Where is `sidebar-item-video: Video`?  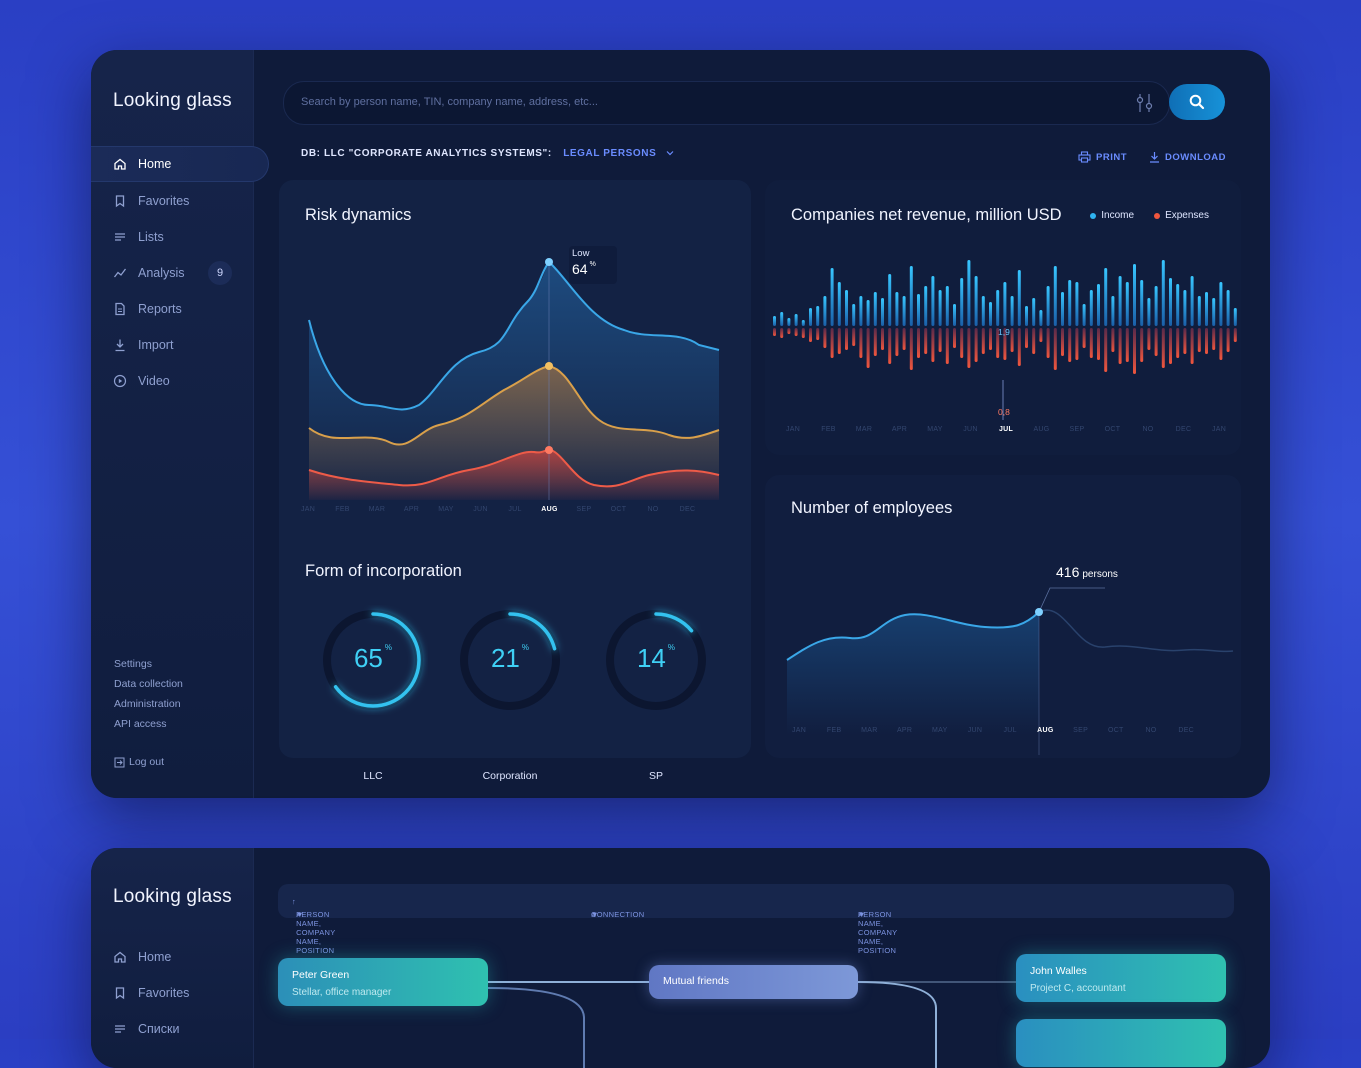
sidebar-item-video: Video is located at coordinates (180, 381).